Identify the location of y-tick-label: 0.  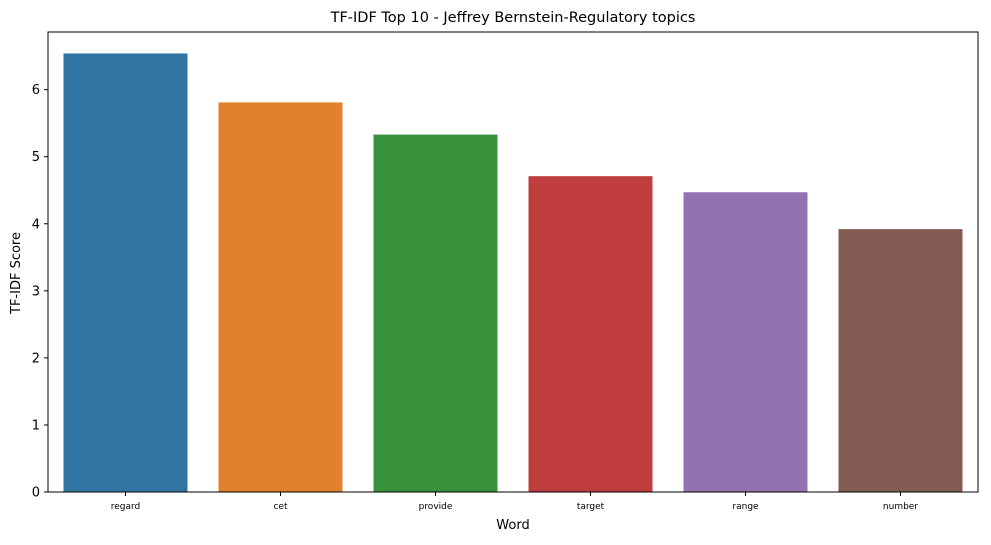
(36, 493).